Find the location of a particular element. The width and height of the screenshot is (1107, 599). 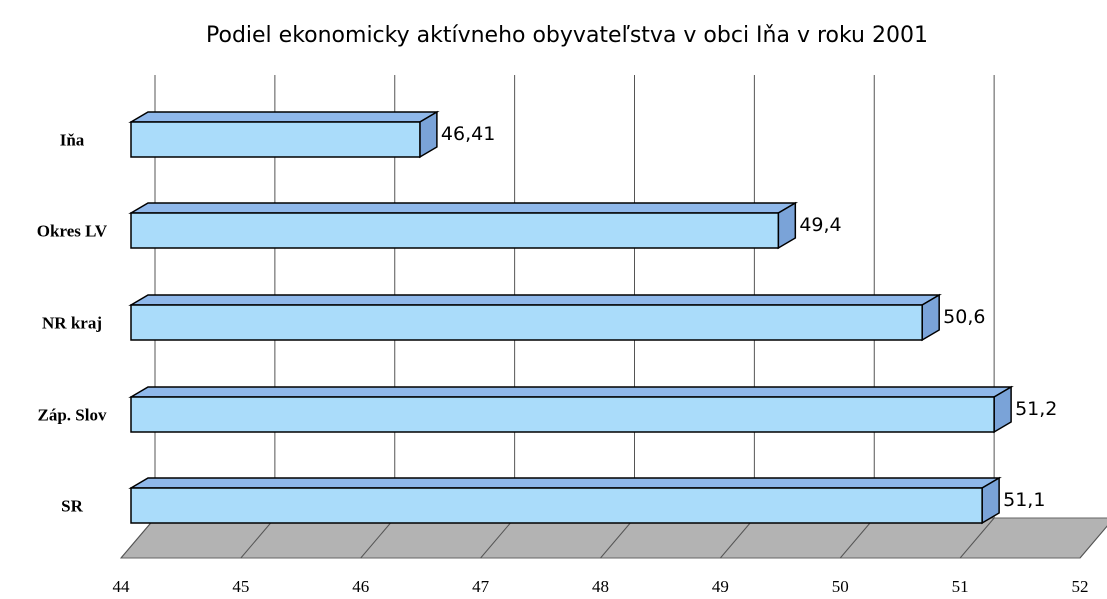

category-label: SR is located at coordinates (72, 505).